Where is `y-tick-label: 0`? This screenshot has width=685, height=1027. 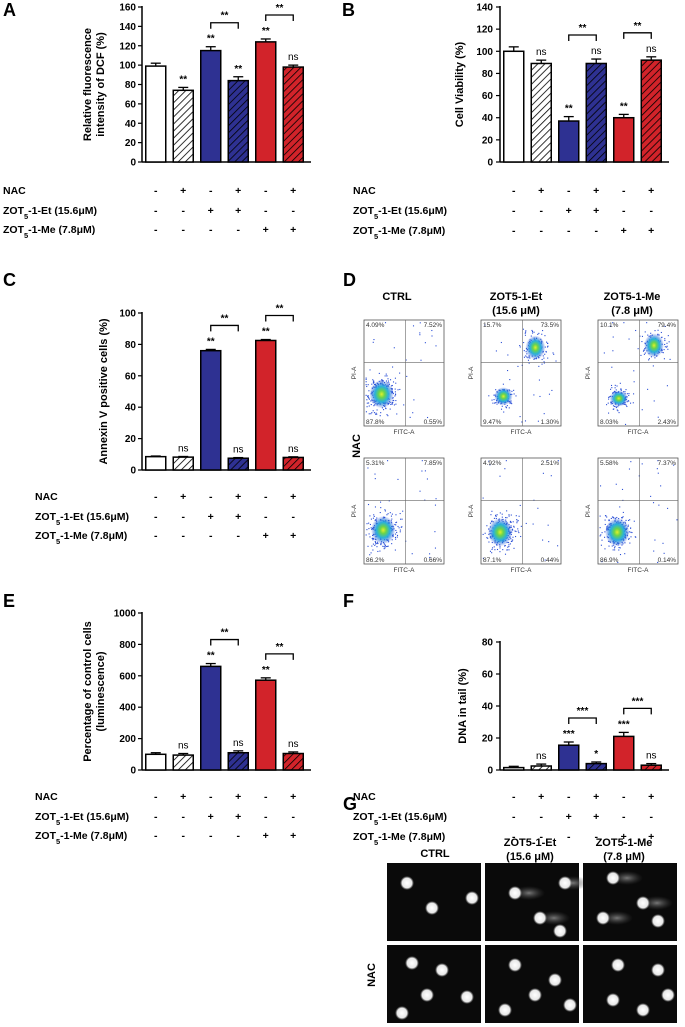
y-tick-label: 0 is located at coordinates (490, 771).